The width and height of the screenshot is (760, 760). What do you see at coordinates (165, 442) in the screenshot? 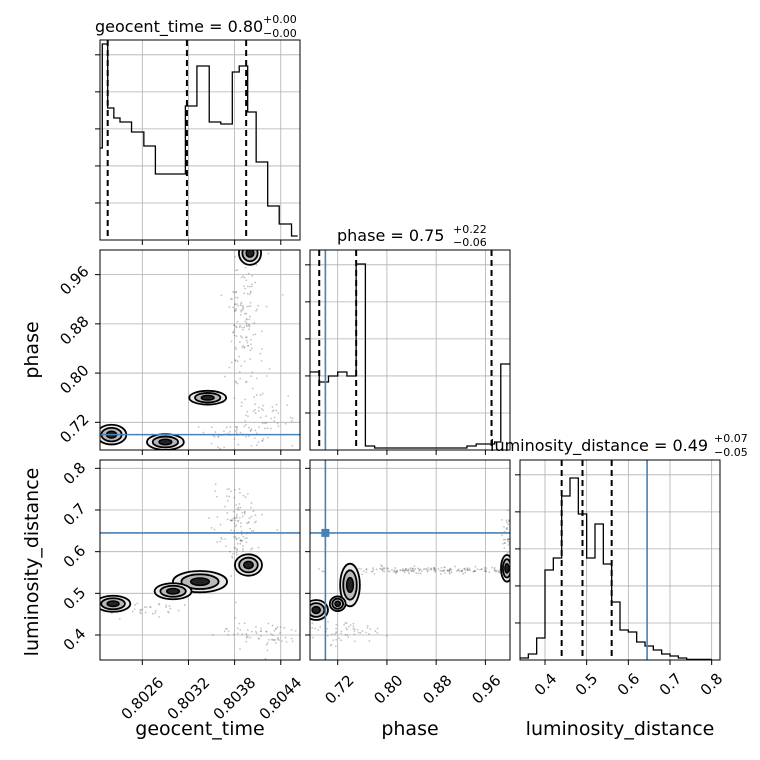
I see `contour-level-inner` at bounding box center [165, 442].